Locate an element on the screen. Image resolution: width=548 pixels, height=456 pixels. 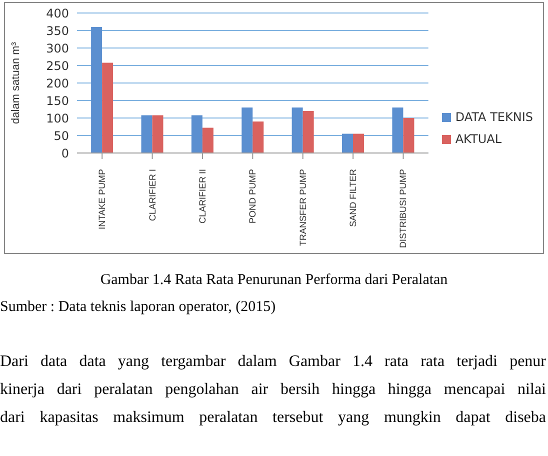
x-tick-label: SAND FILTER is located at coordinates (353, 197).